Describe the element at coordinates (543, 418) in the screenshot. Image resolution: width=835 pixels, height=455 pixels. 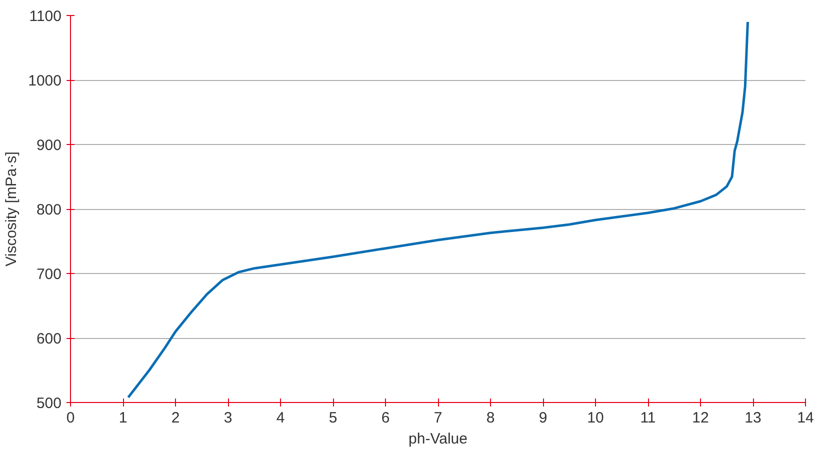
I see `x-tick-label: 9` at that location.